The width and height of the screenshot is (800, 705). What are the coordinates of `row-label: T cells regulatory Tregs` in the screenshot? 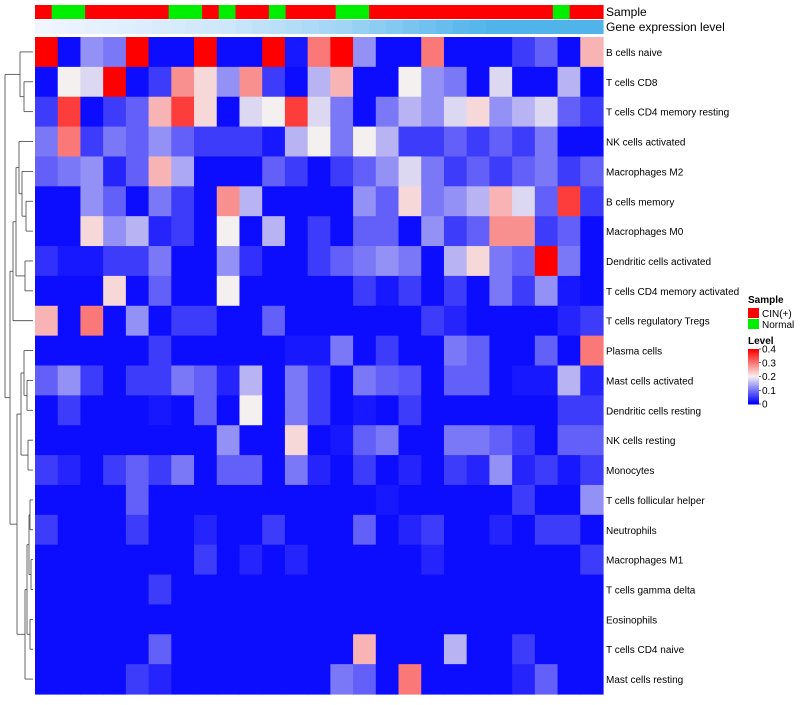 It's located at (658, 322).